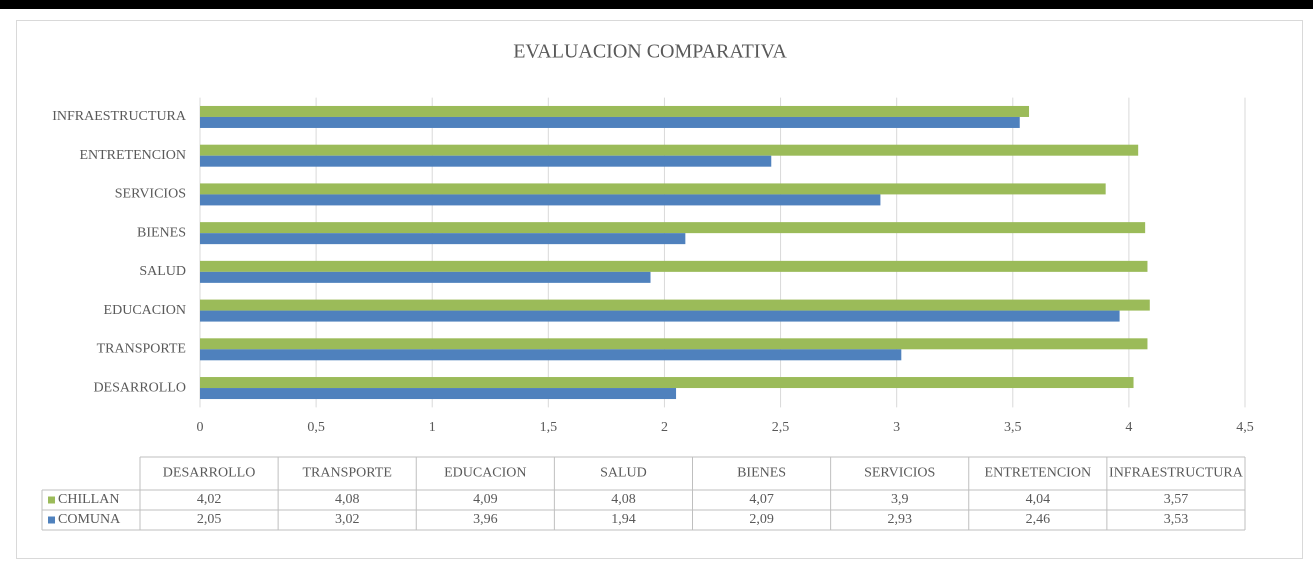 The width and height of the screenshot is (1313, 568). What do you see at coordinates (549, 427) in the screenshot?
I see `x-tick-label: 1,5` at bounding box center [549, 427].